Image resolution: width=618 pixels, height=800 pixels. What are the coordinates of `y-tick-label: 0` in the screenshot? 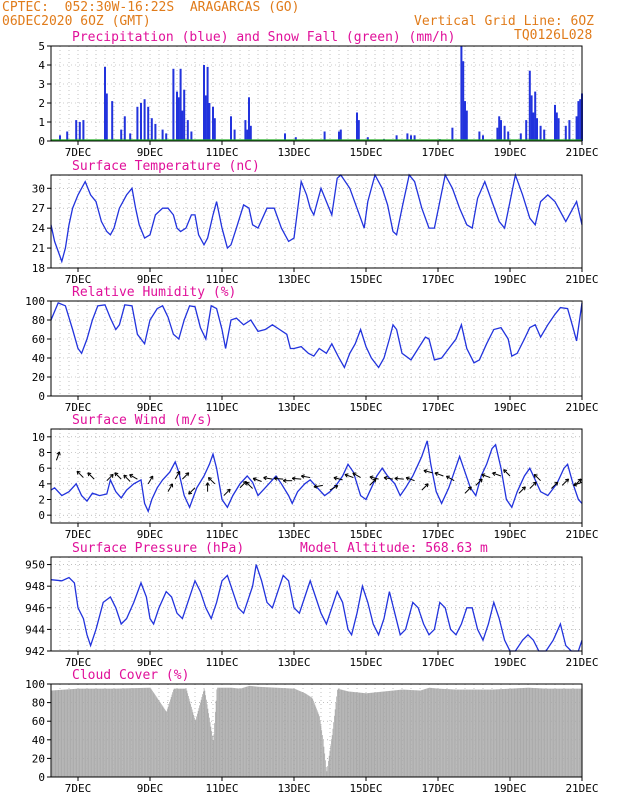 It's located at (41, 777).